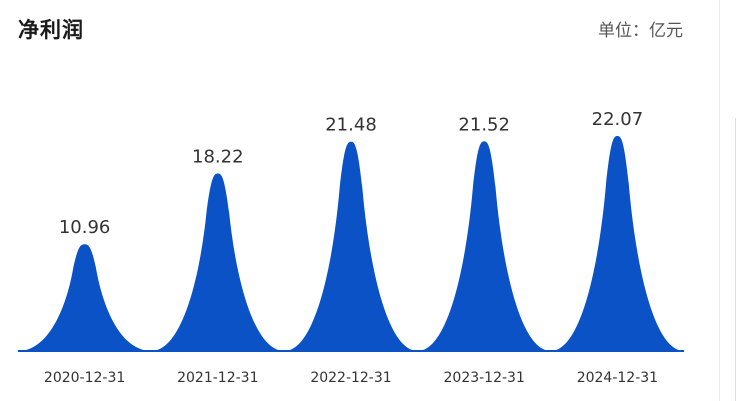 The image size is (739, 401). What do you see at coordinates (351, 125) in the screenshot?
I see `value-label: 21.48` at bounding box center [351, 125].